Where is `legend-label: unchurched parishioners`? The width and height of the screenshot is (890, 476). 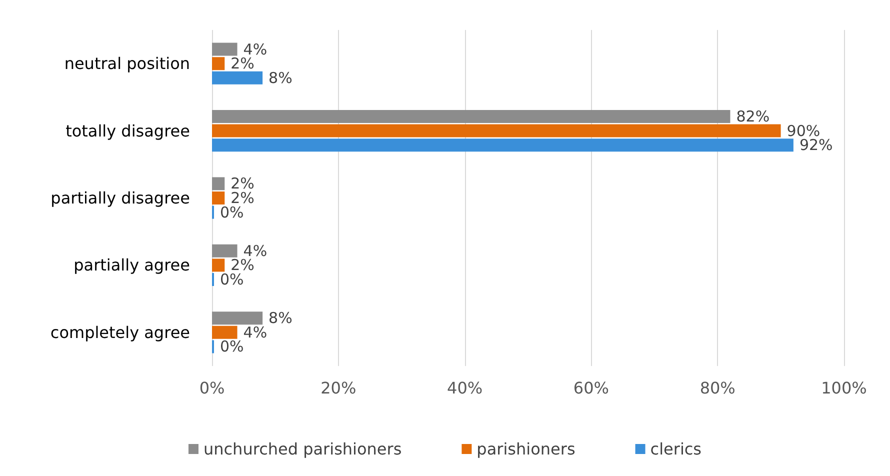
legend-label: unchurched parishioners is located at coordinates (302, 449).